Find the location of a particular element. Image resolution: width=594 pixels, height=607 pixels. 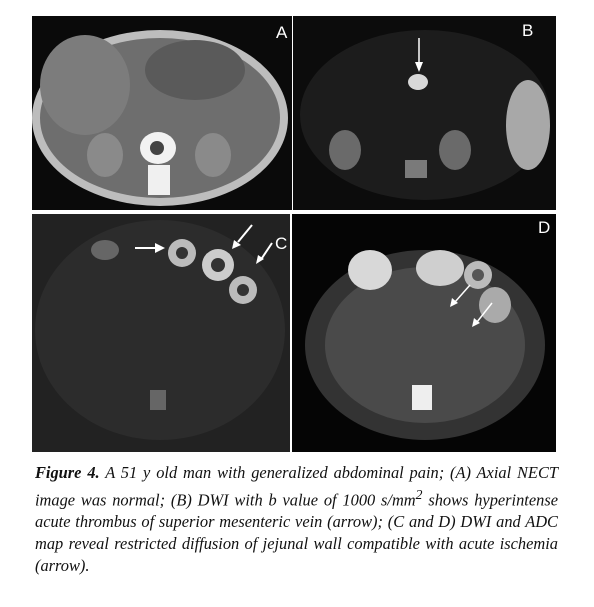

caption-superscript: 2 is located at coordinates (419, 494).